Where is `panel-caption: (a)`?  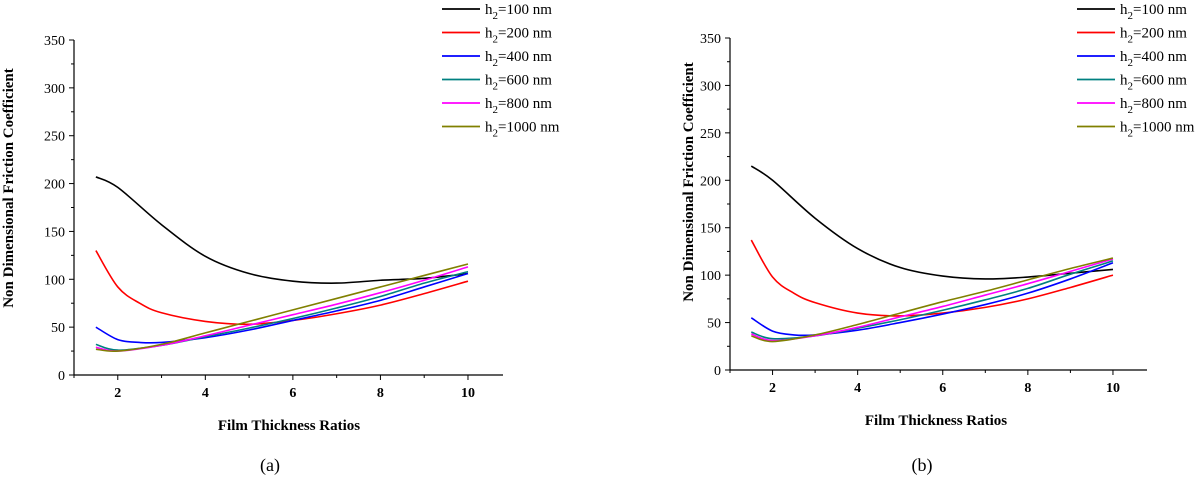
panel-caption: (a) is located at coordinates (270, 465).